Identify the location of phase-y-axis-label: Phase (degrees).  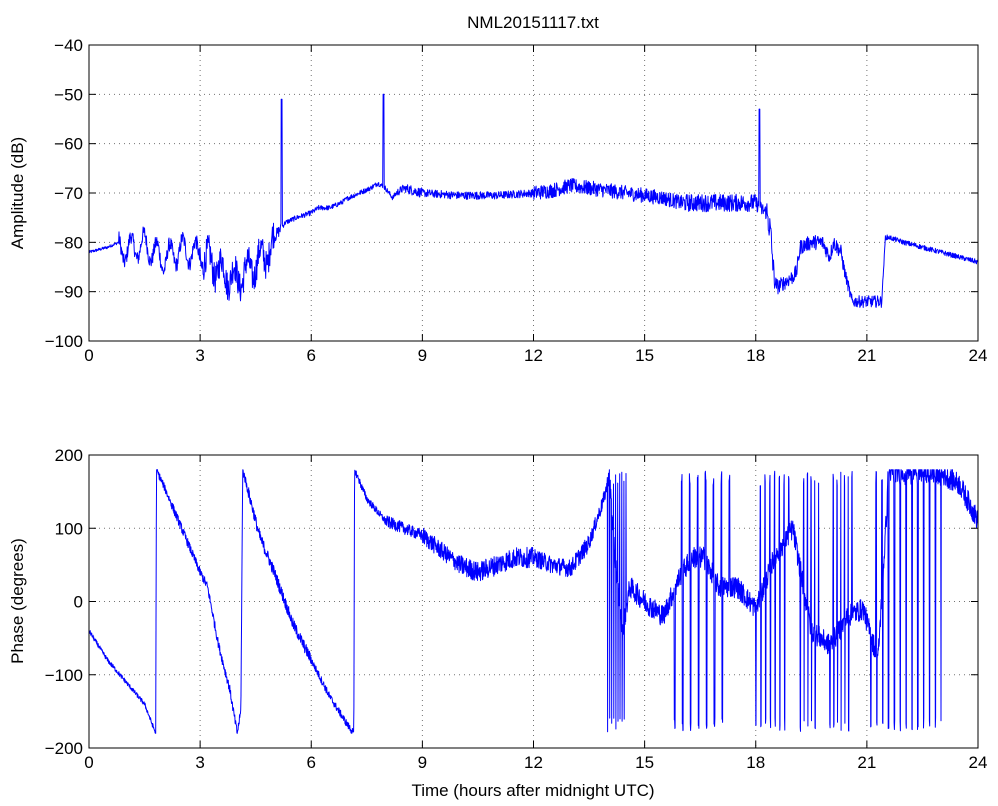
(17, 601).